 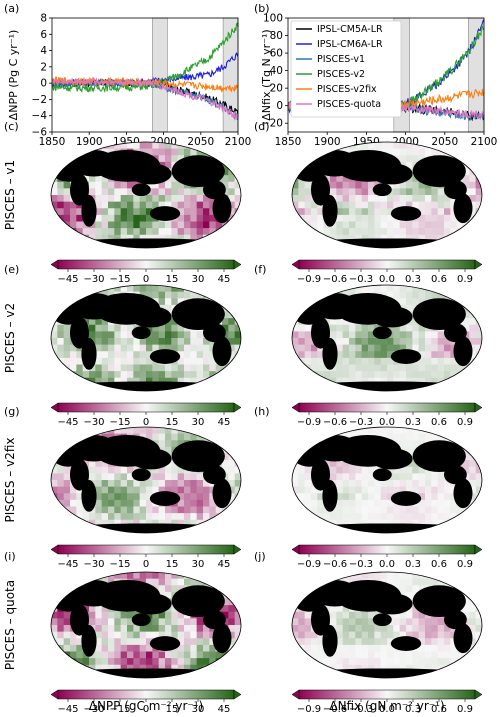 What do you see at coordinates (119, 564) in the screenshot?
I see `colorbar-tick-label: −15` at bounding box center [119, 564].